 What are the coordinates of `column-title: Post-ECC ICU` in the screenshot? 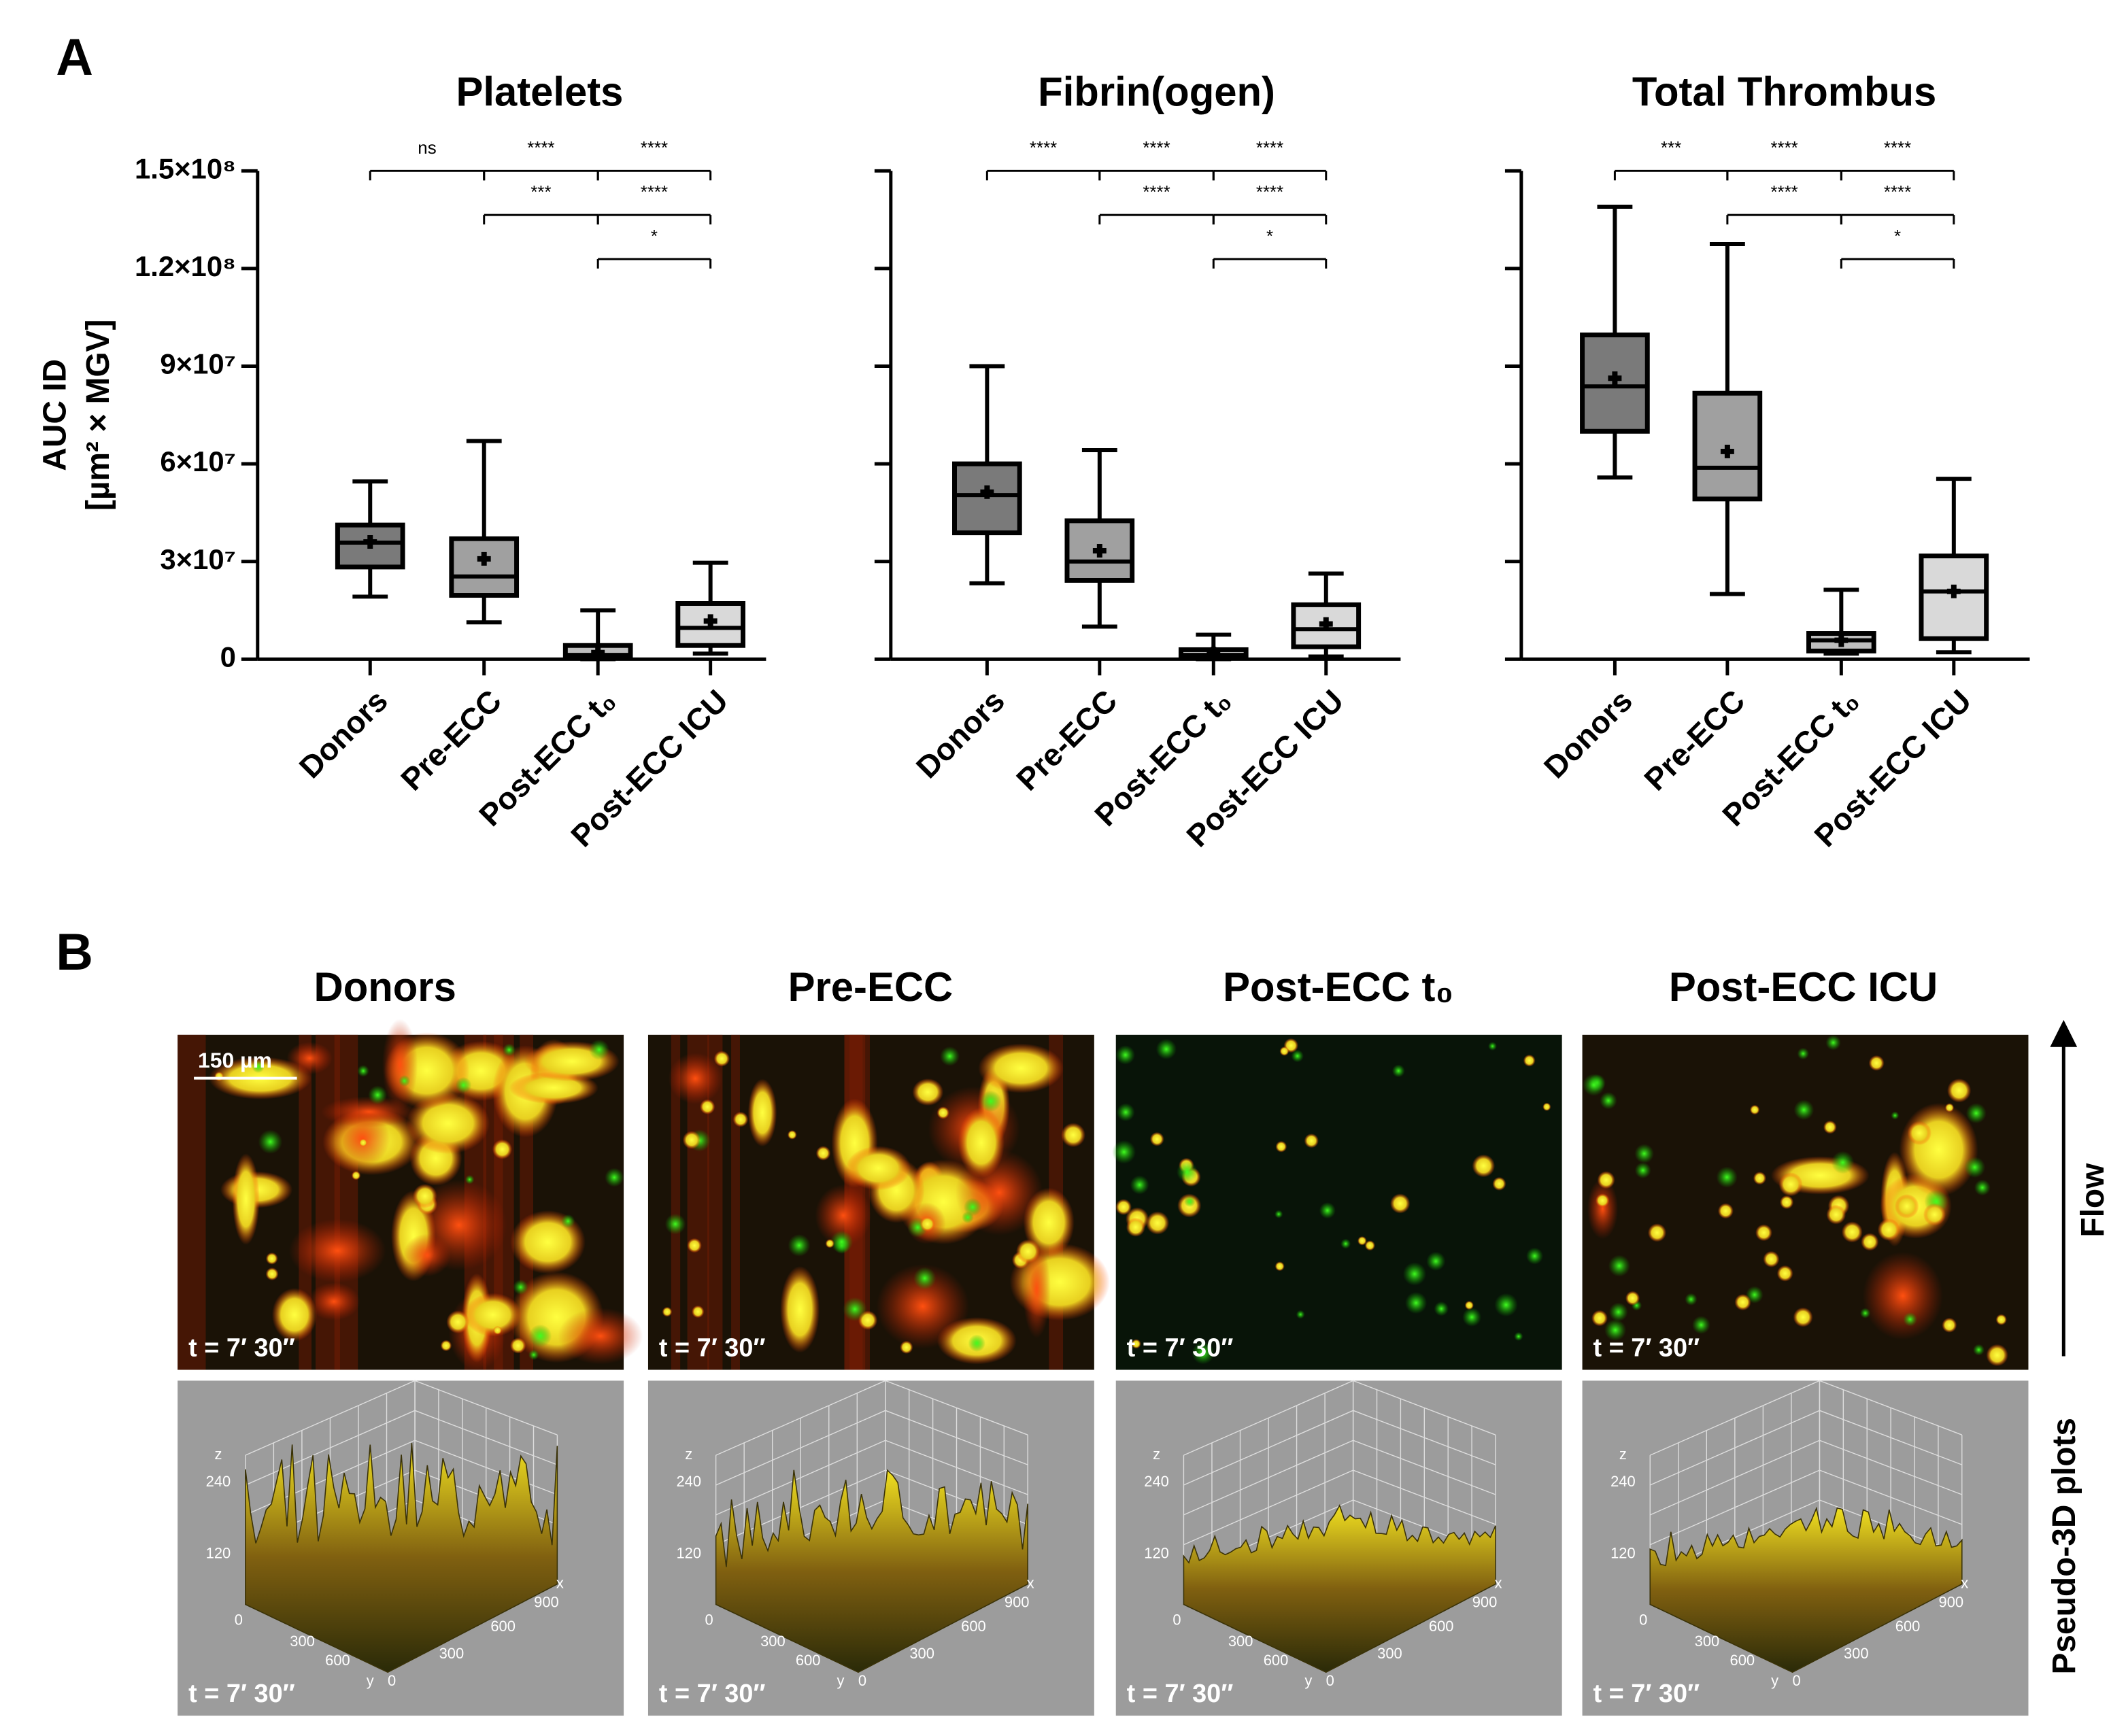 It's located at (1804, 987).